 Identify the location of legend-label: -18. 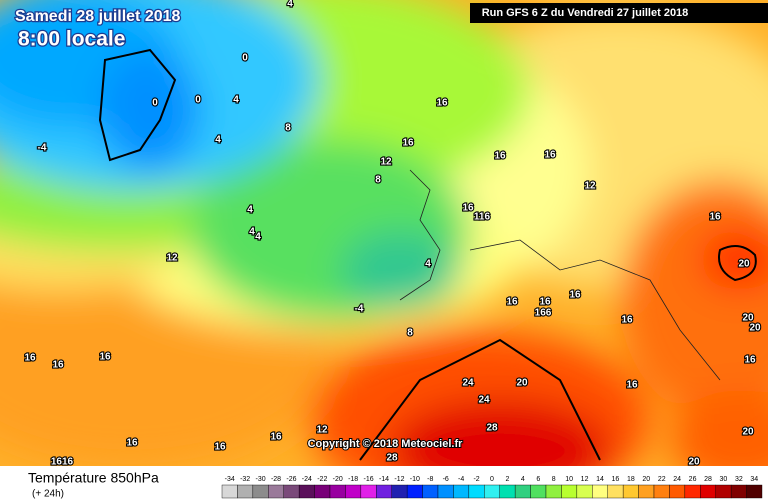
(353, 479).